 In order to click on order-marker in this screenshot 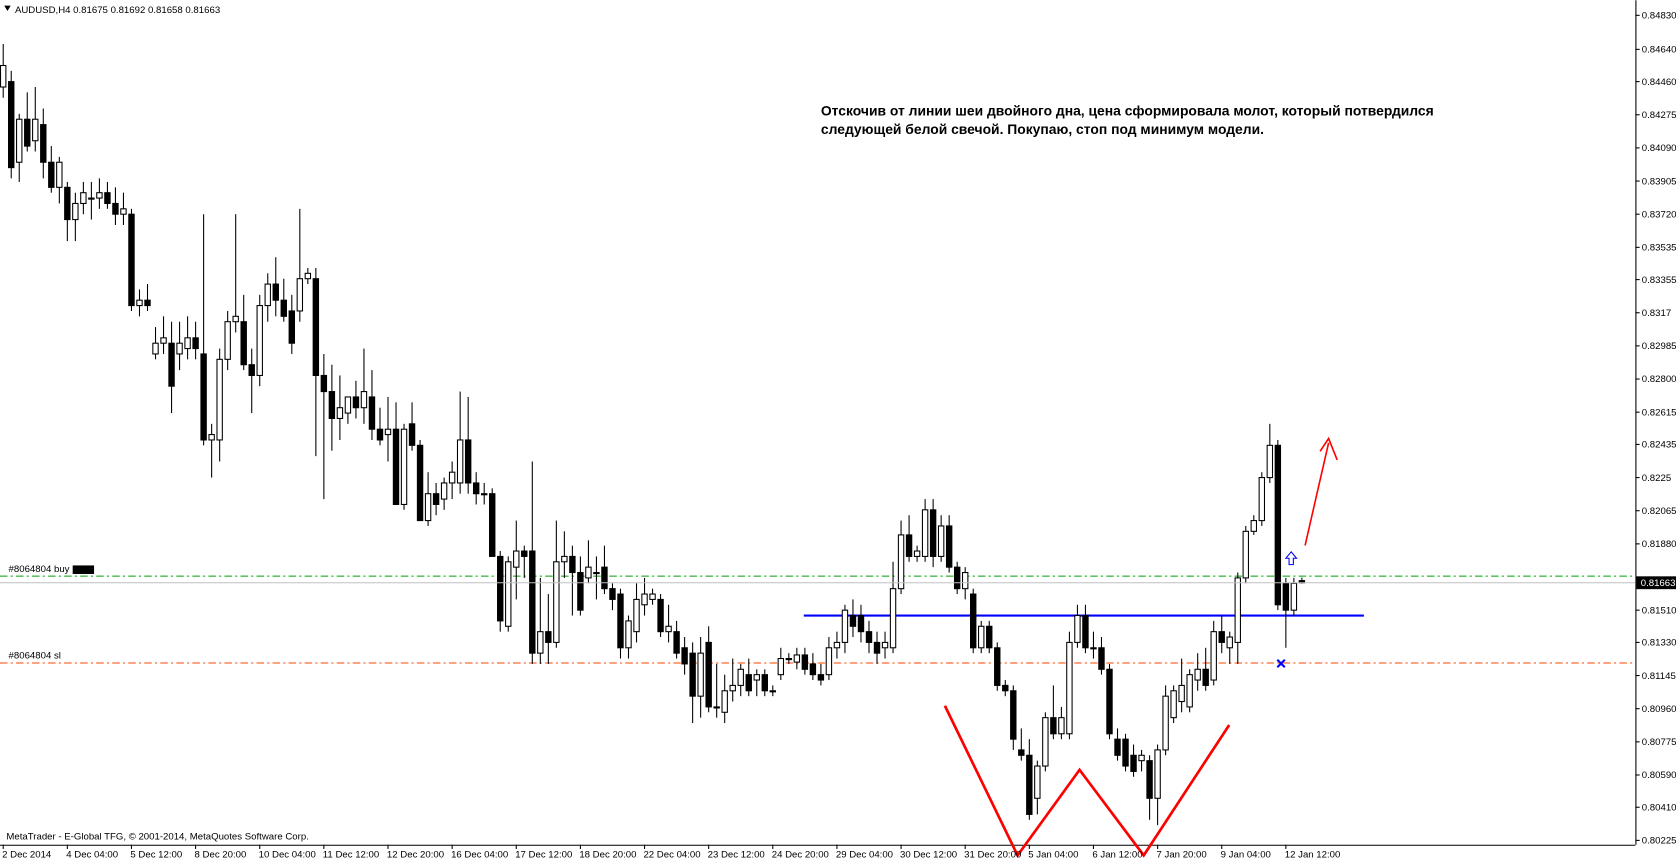, I will do `click(83, 569)`.